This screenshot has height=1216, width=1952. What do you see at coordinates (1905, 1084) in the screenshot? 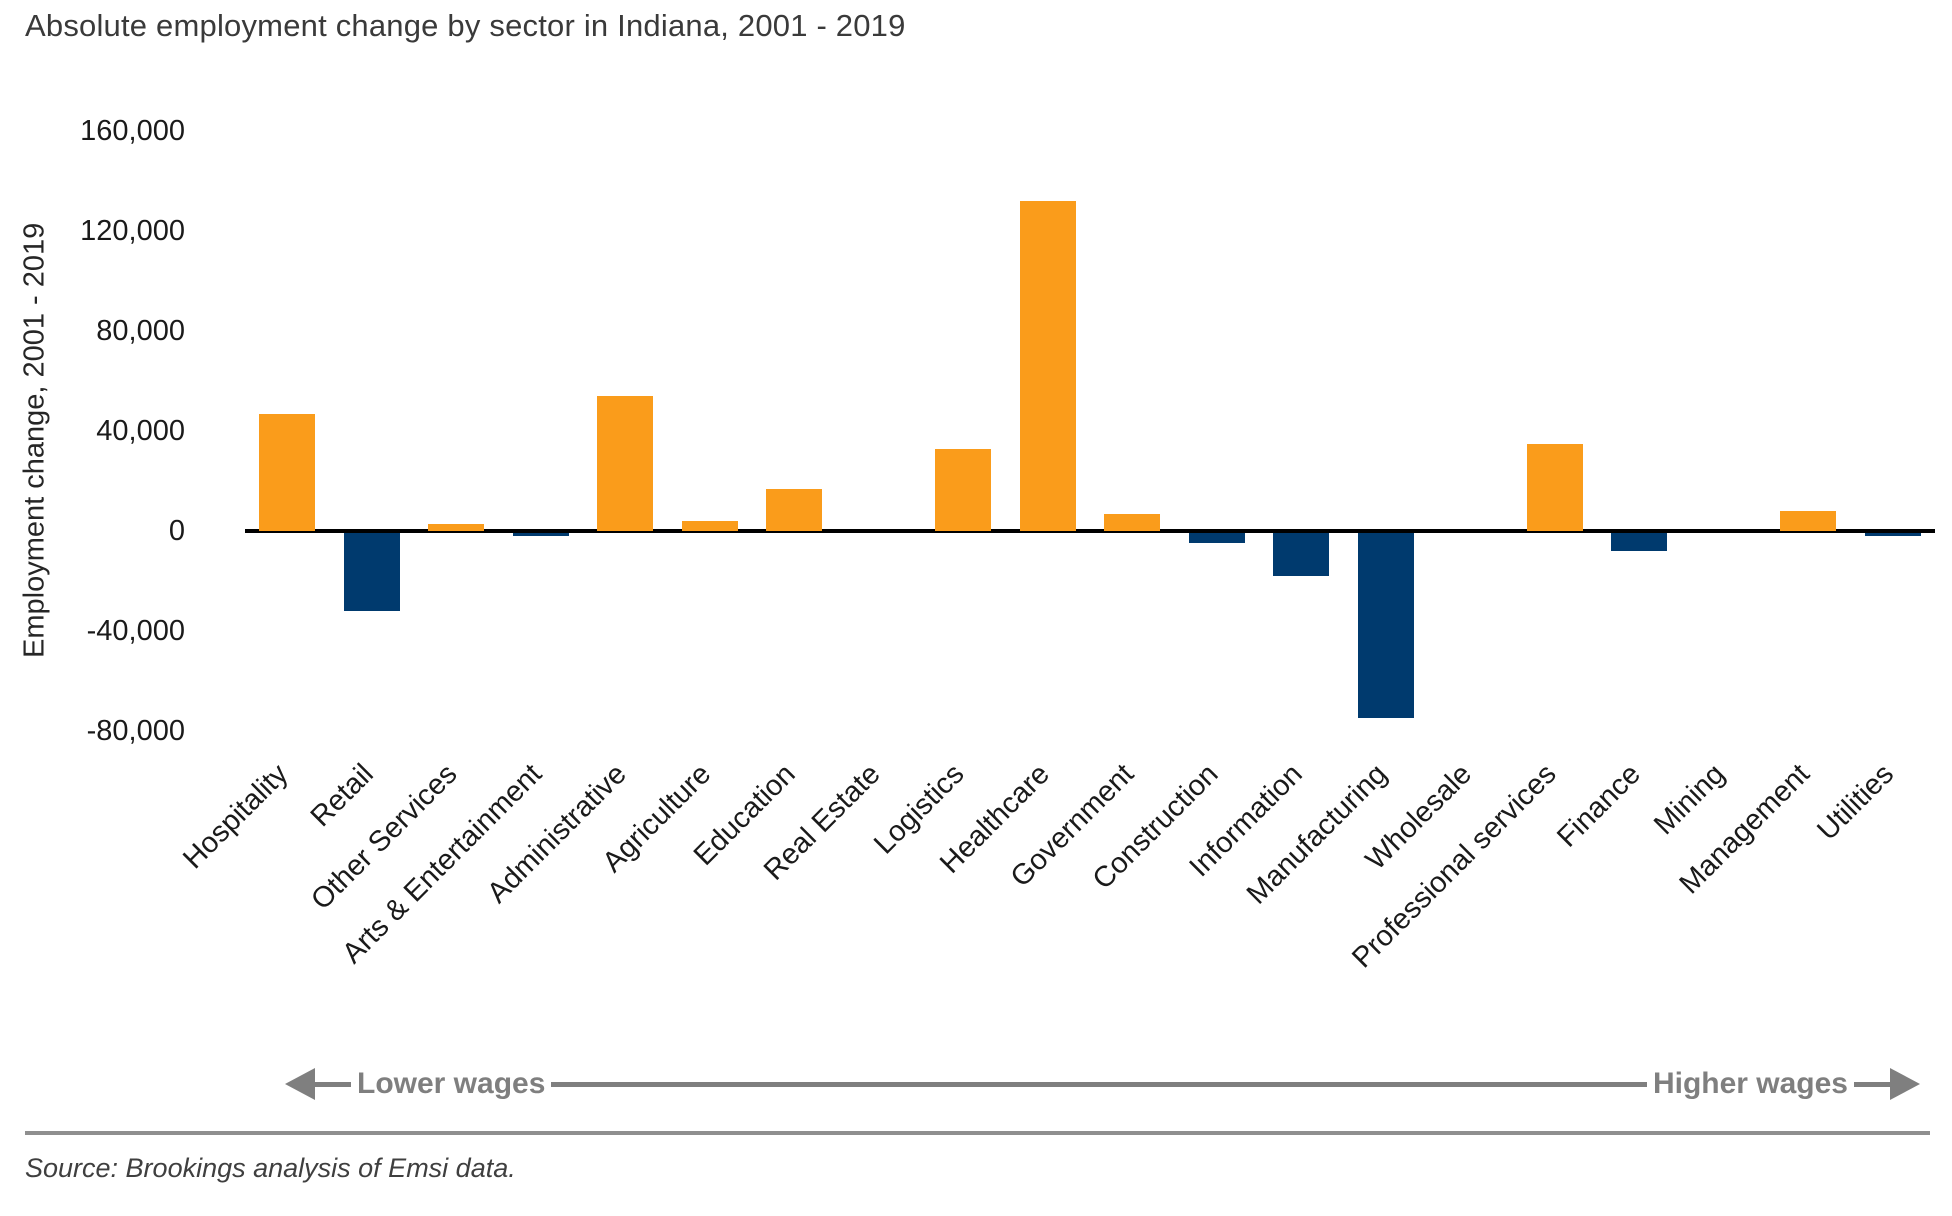
I see `arrow-right-icon` at bounding box center [1905, 1084].